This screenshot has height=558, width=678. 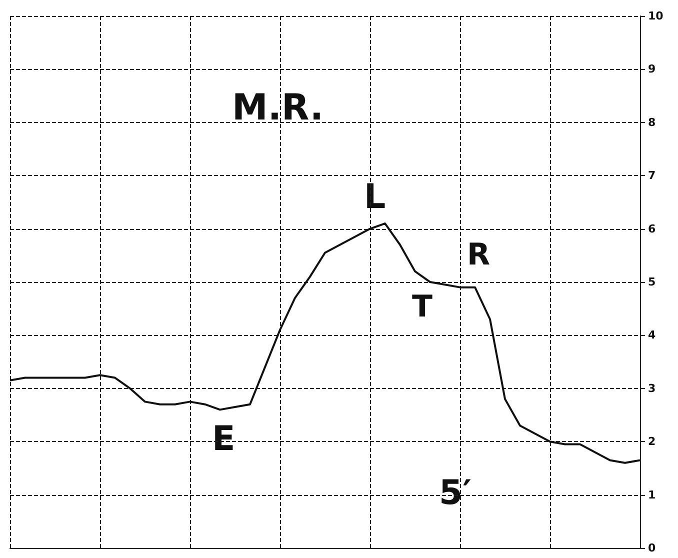 What do you see at coordinates (652, 229) in the screenshot?
I see `y-tick-label: 6` at bounding box center [652, 229].